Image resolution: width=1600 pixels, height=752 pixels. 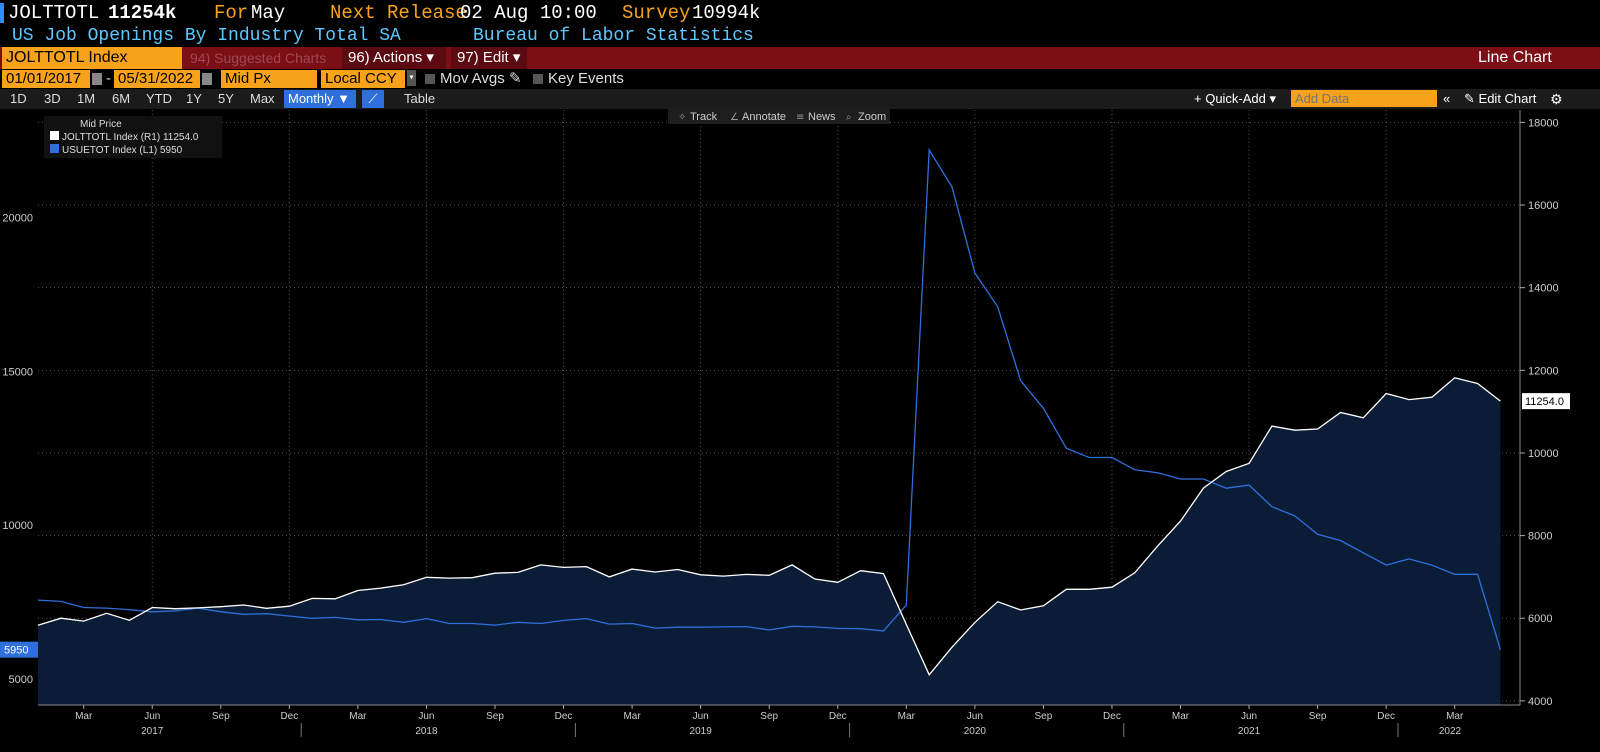 I want to click on legend-background, so click(x=133, y=137).